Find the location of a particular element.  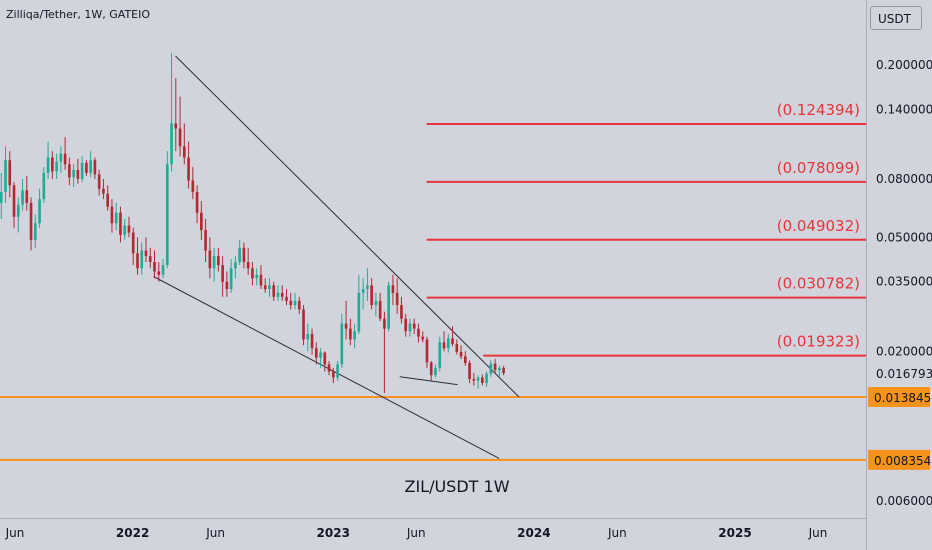

currency-unit-button: USDT is located at coordinates (896, 18).